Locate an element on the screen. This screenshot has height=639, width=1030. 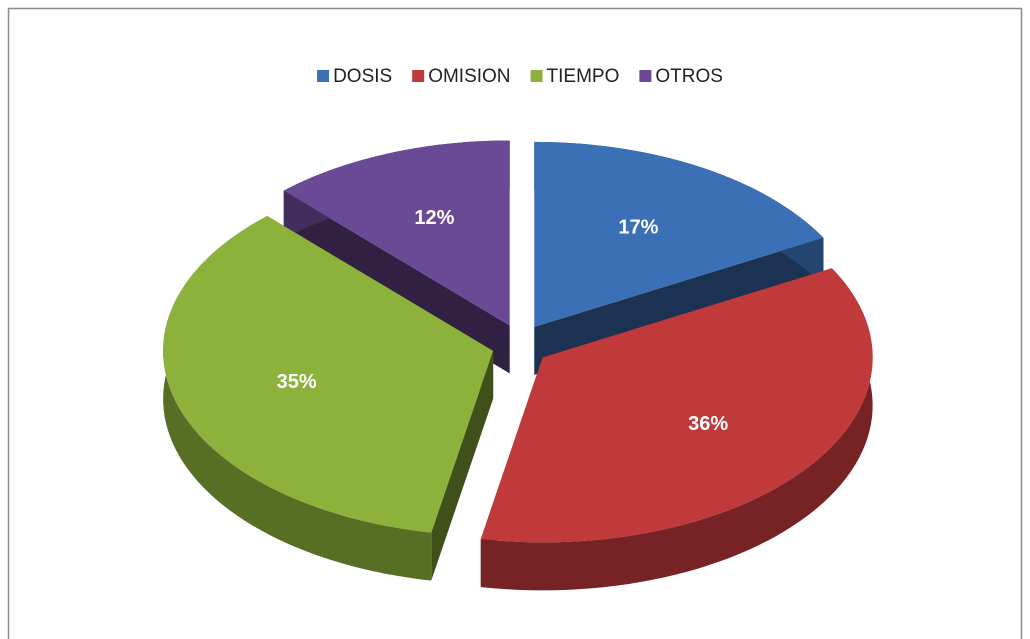
legend-label: TIEMPO is located at coordinates (583, 76).